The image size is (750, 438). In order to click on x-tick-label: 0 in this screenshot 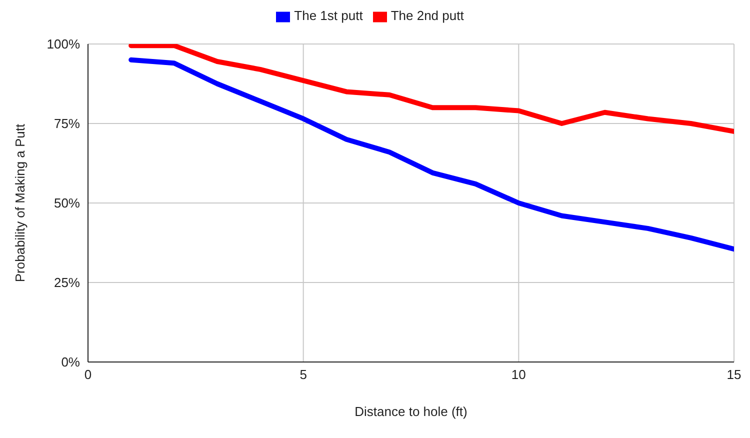, I will do `click(88, 374)`.